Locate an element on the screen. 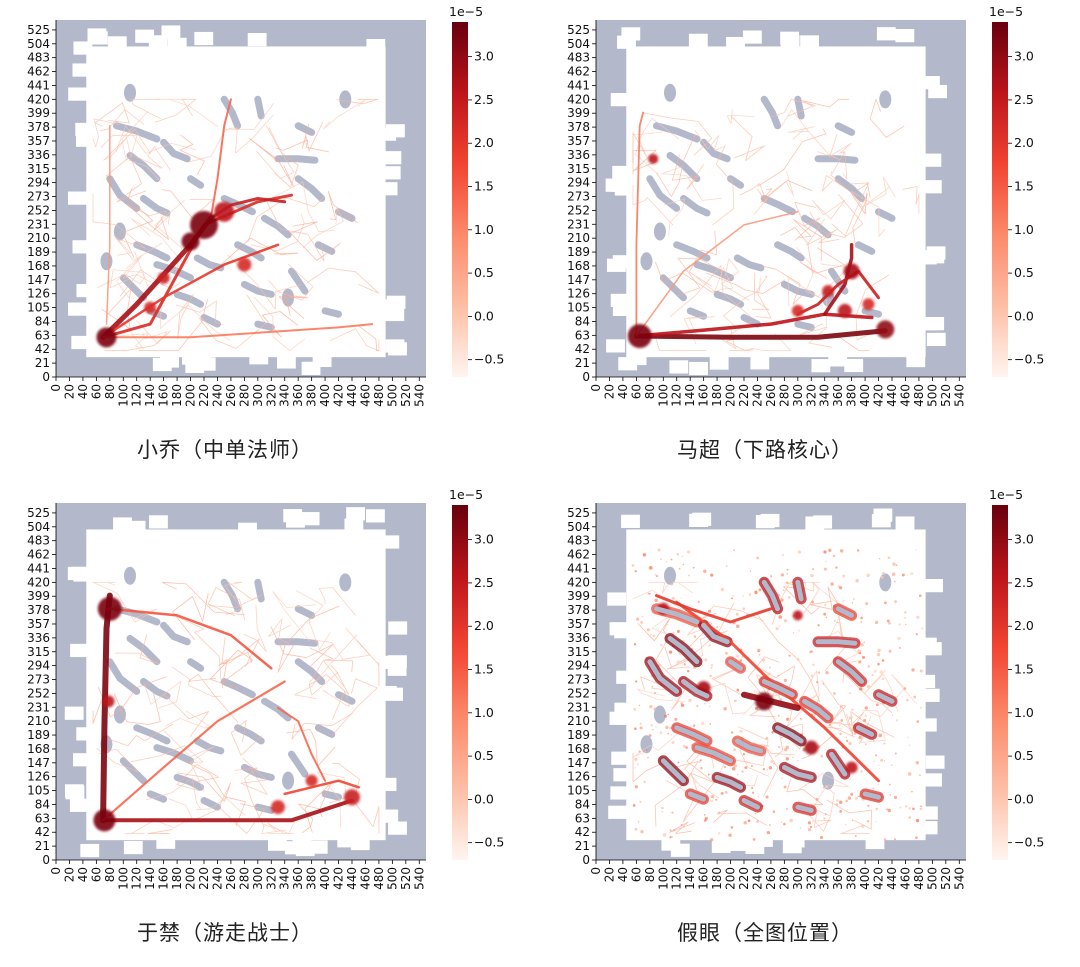 Image resolution: width=1080 pixels, height=967 pixels. y-tick-label: 273 is located at coordinates (38, 197).